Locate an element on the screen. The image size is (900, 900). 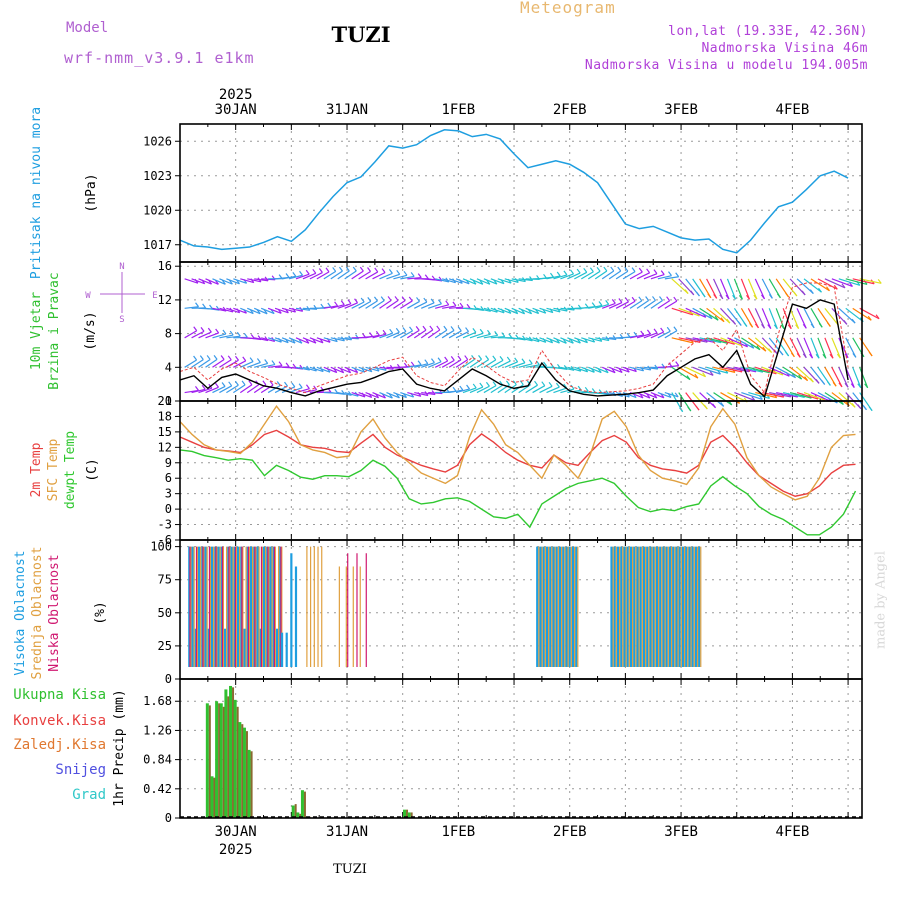
y-tick-label: 1017 is located at coordinates (157, 245).